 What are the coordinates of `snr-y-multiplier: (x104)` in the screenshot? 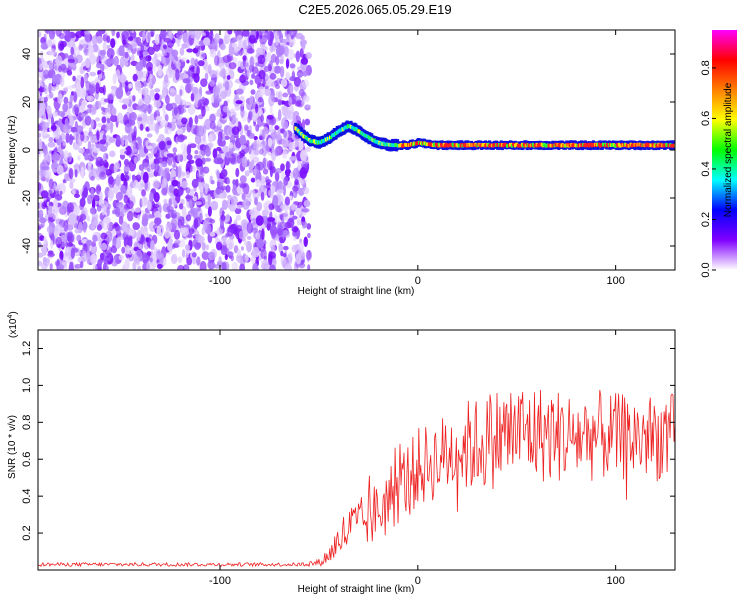 It's located at (13, 324).